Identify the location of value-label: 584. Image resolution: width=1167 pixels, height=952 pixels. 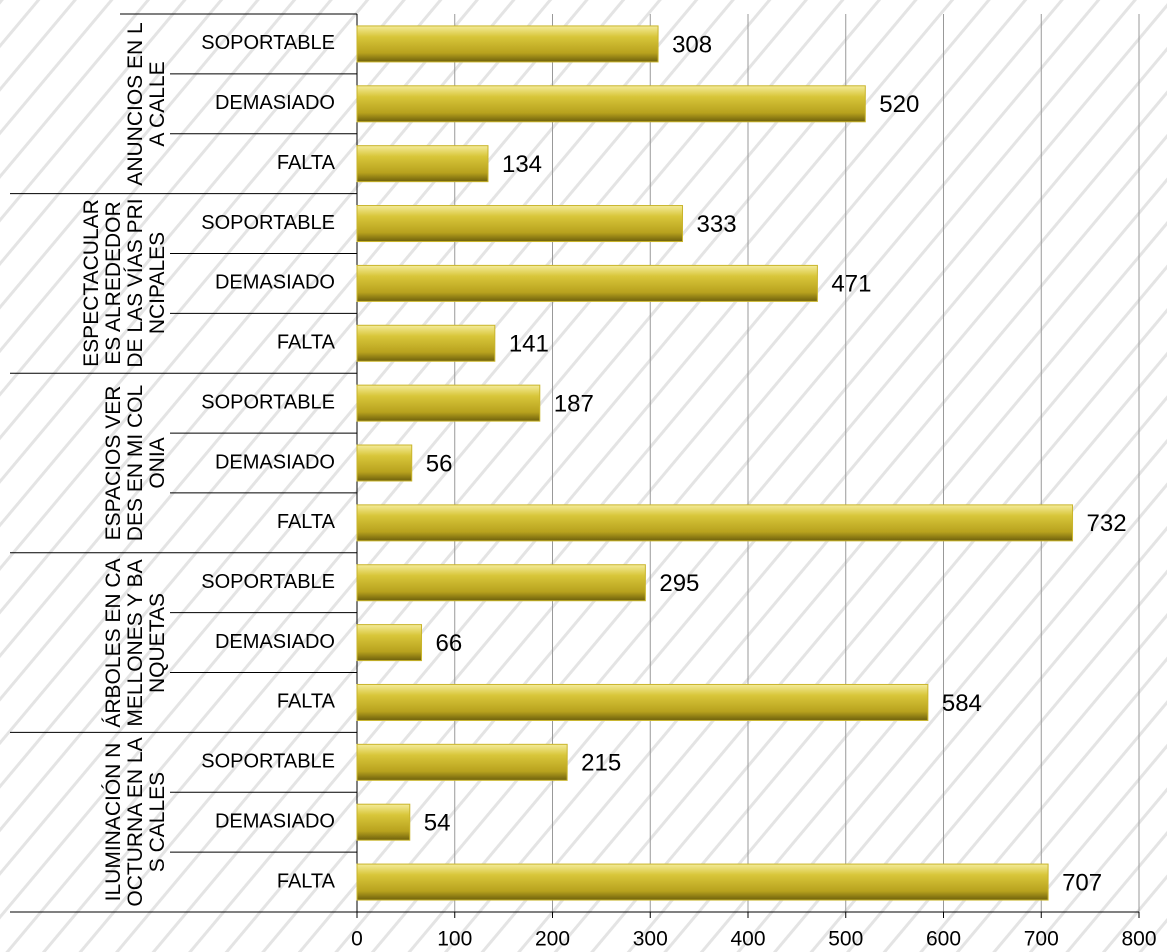
(962, 703).